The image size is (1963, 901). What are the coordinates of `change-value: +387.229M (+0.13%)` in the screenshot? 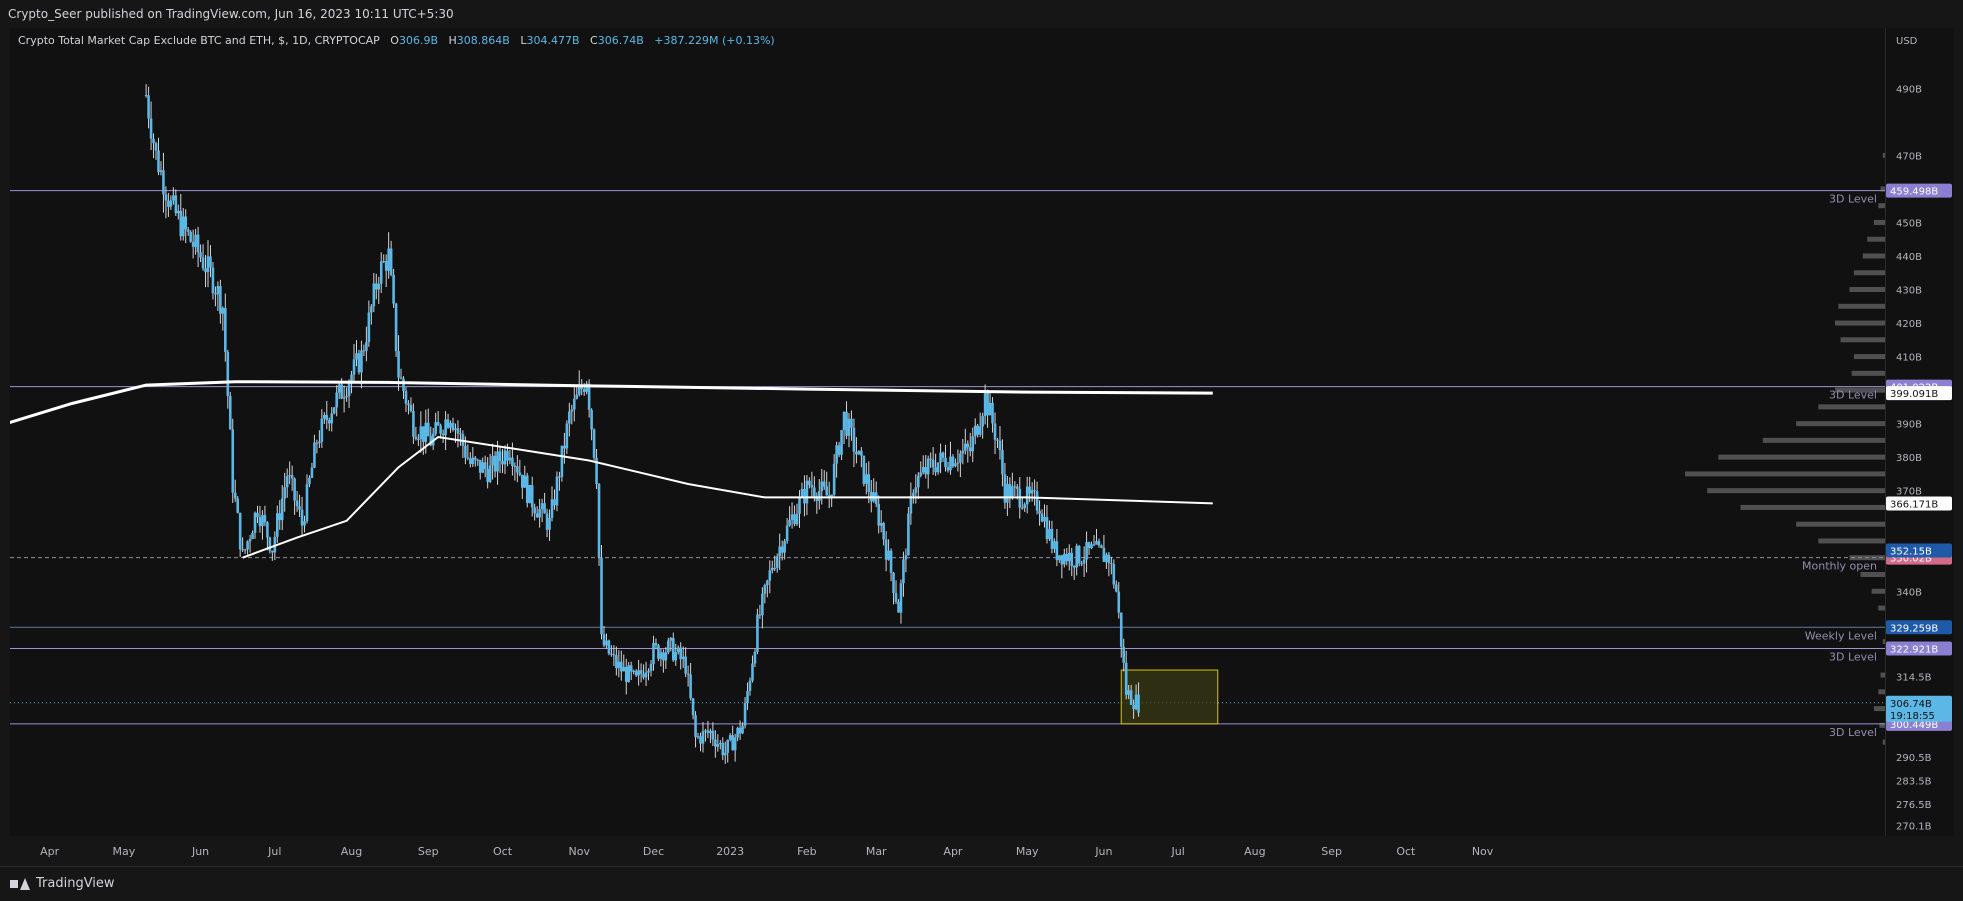 It's located at (714, 40).